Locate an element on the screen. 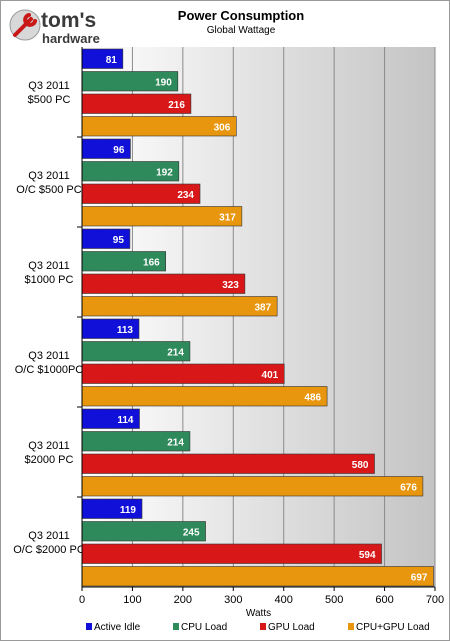  x-tick-label: 600 is located at coordinates (384, 600).